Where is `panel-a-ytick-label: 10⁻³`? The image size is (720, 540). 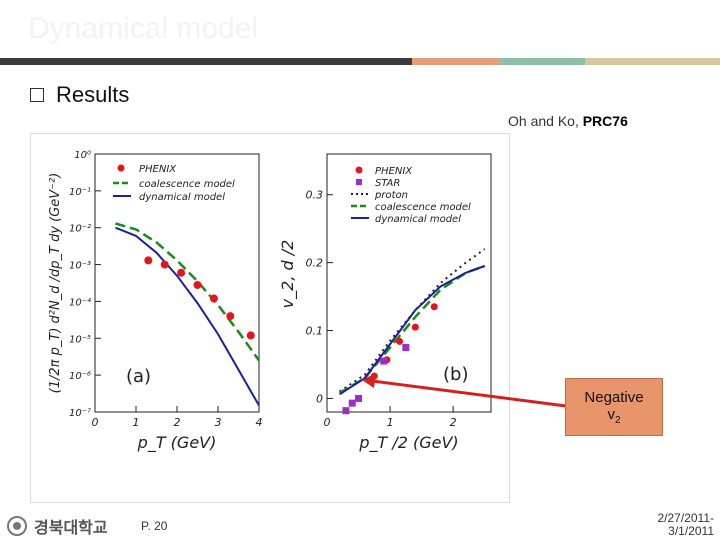 panel-a-ytick-label: 10⁻³ is located at coordinates (80, 266).